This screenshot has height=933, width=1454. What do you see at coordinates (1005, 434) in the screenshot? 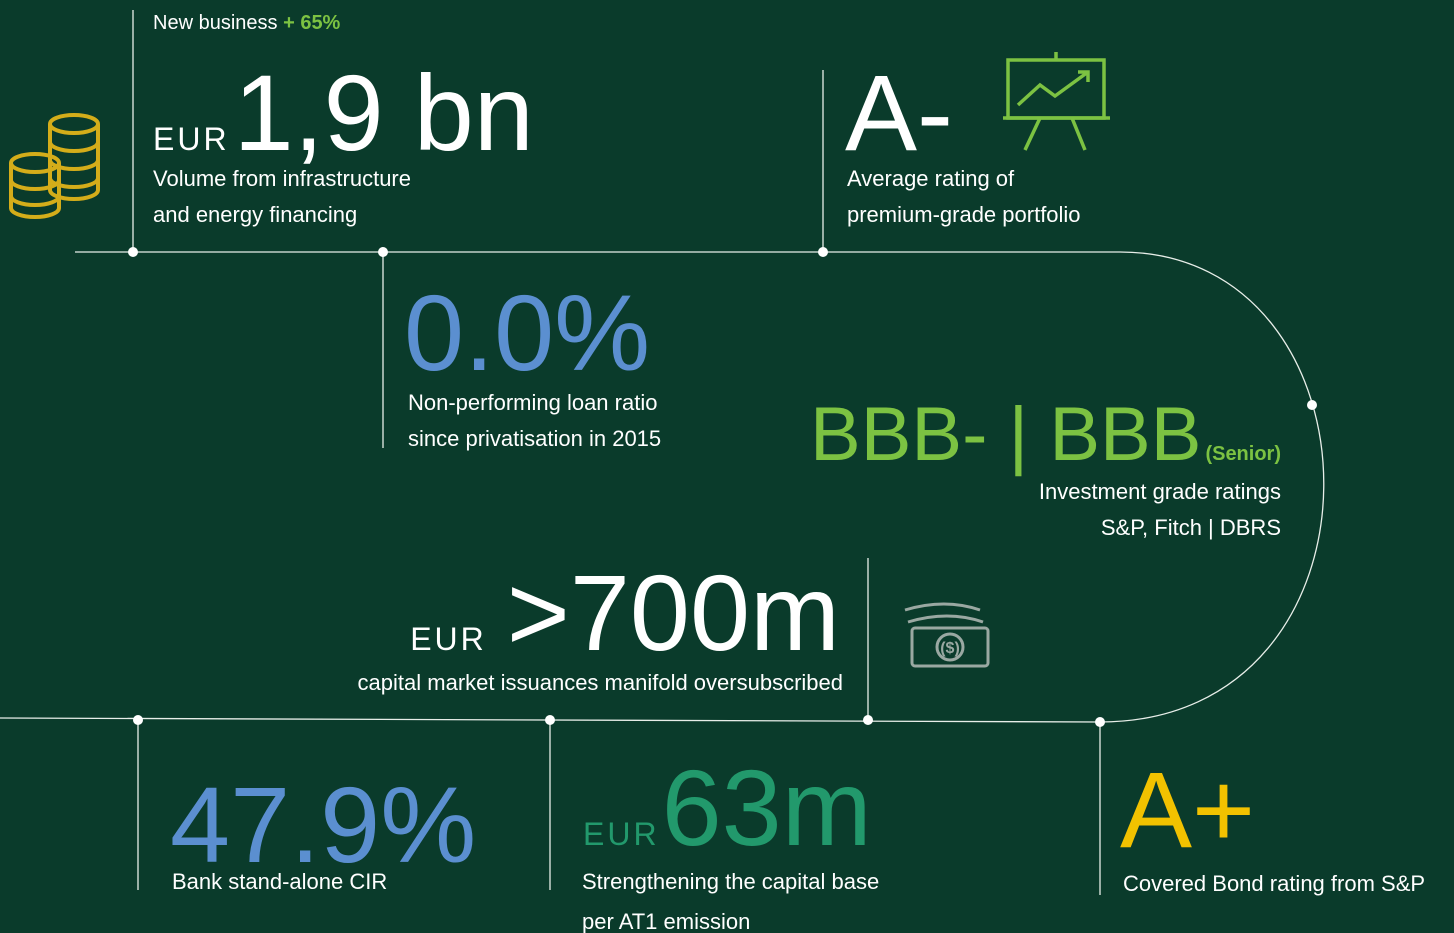
I see `value: BBB- | BBB` at bounding box center [1005, 434].